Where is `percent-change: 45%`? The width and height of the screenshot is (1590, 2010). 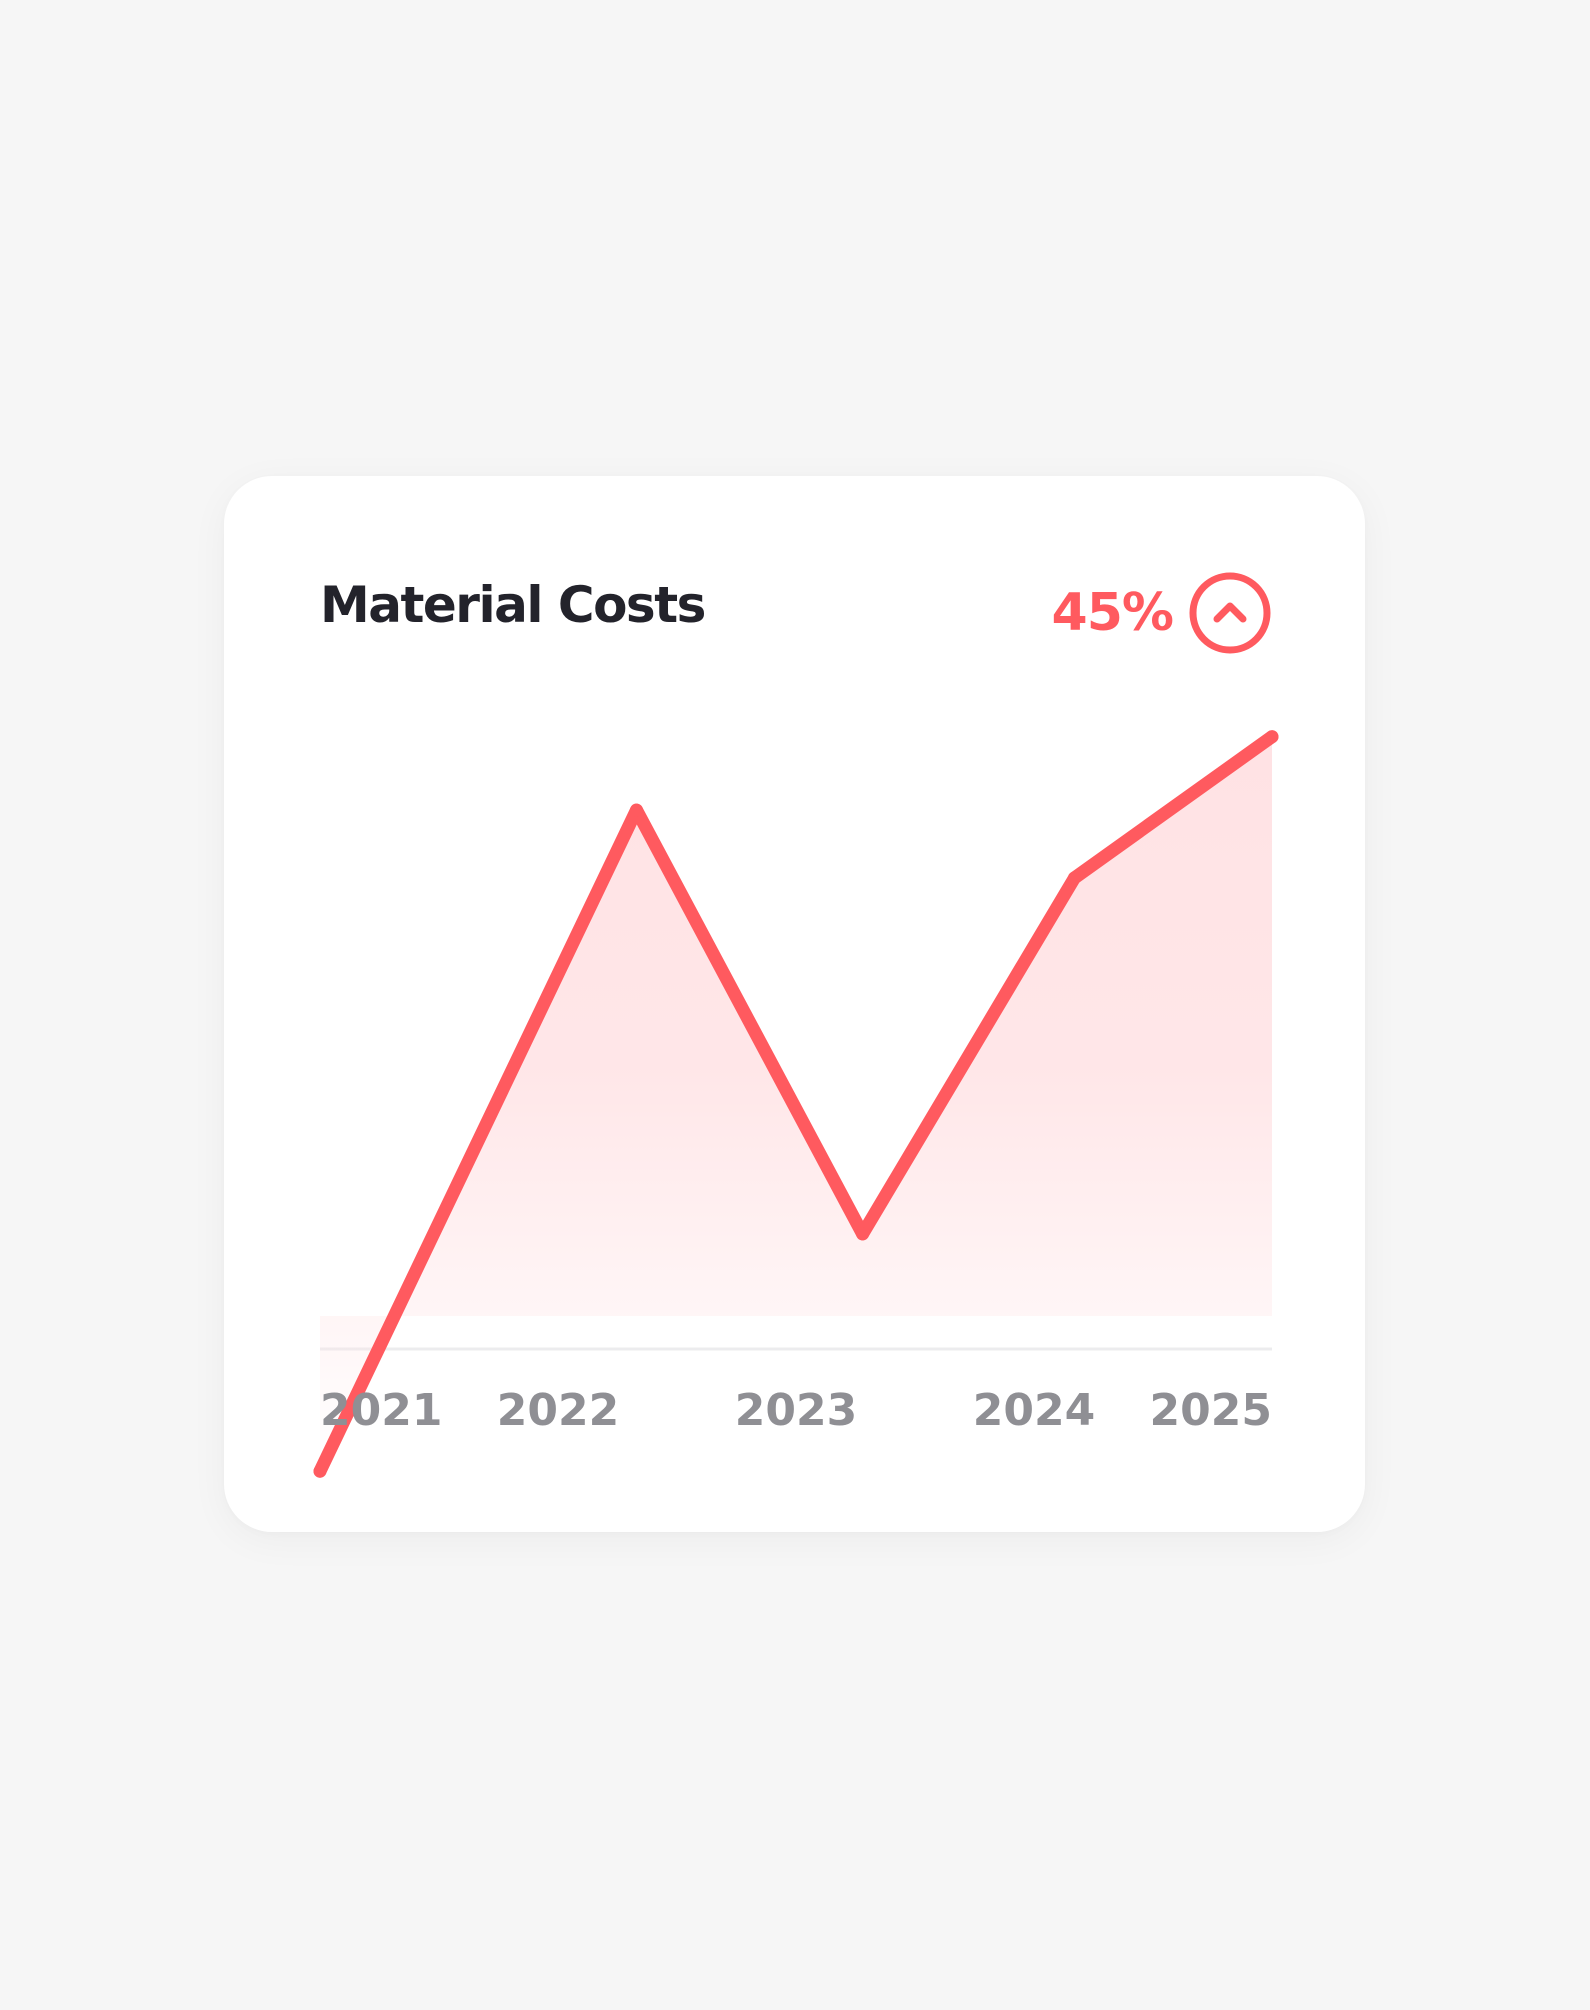
percent-change: 45% is located at coordinates (1112, 613).